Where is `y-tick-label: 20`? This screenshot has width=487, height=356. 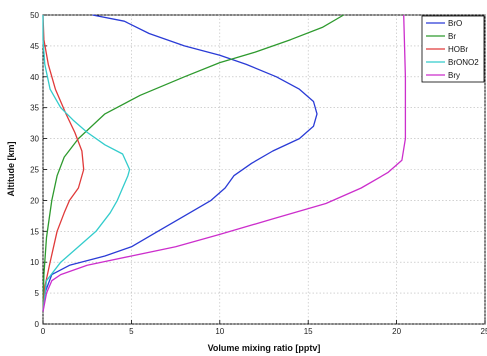 y-tick-label: 20 is located at coordinates (34, 200).